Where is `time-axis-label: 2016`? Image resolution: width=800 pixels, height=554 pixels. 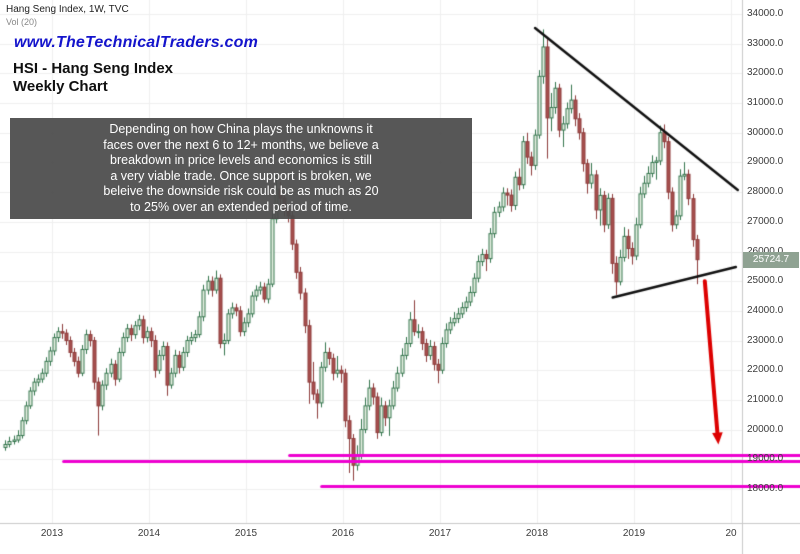 time-axis-label: 2016 is located at coordinates (343, 533).